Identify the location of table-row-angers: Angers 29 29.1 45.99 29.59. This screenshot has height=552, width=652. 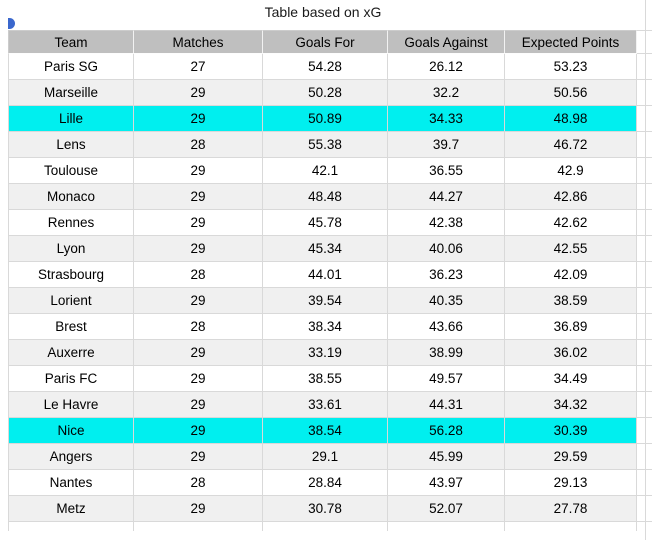
(330, 457).